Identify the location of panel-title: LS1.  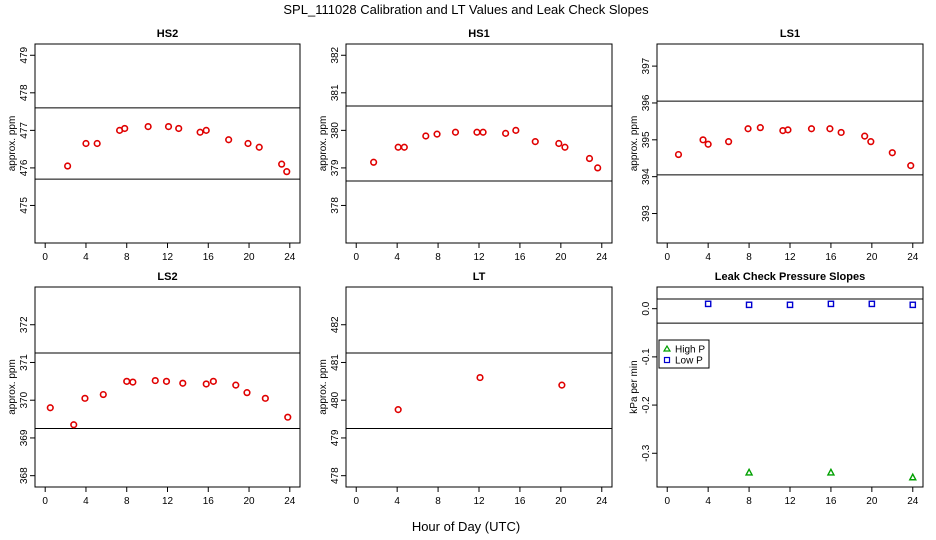
(790, 34).